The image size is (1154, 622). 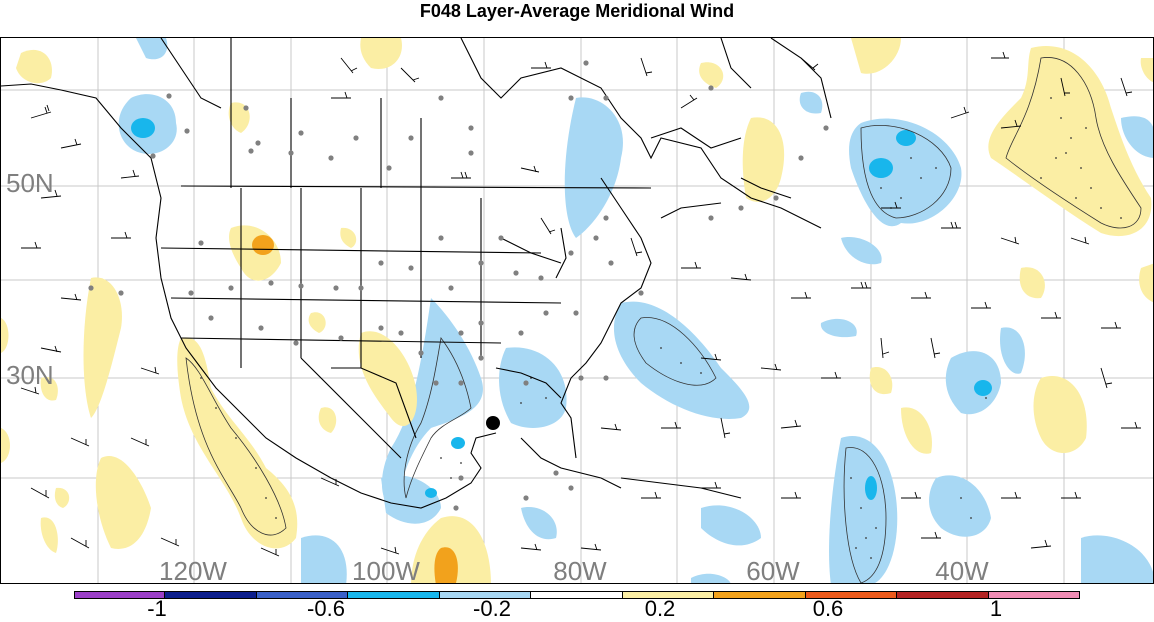 I want to click on colorbar-tick: -0.2, so click(x=492, y=608).